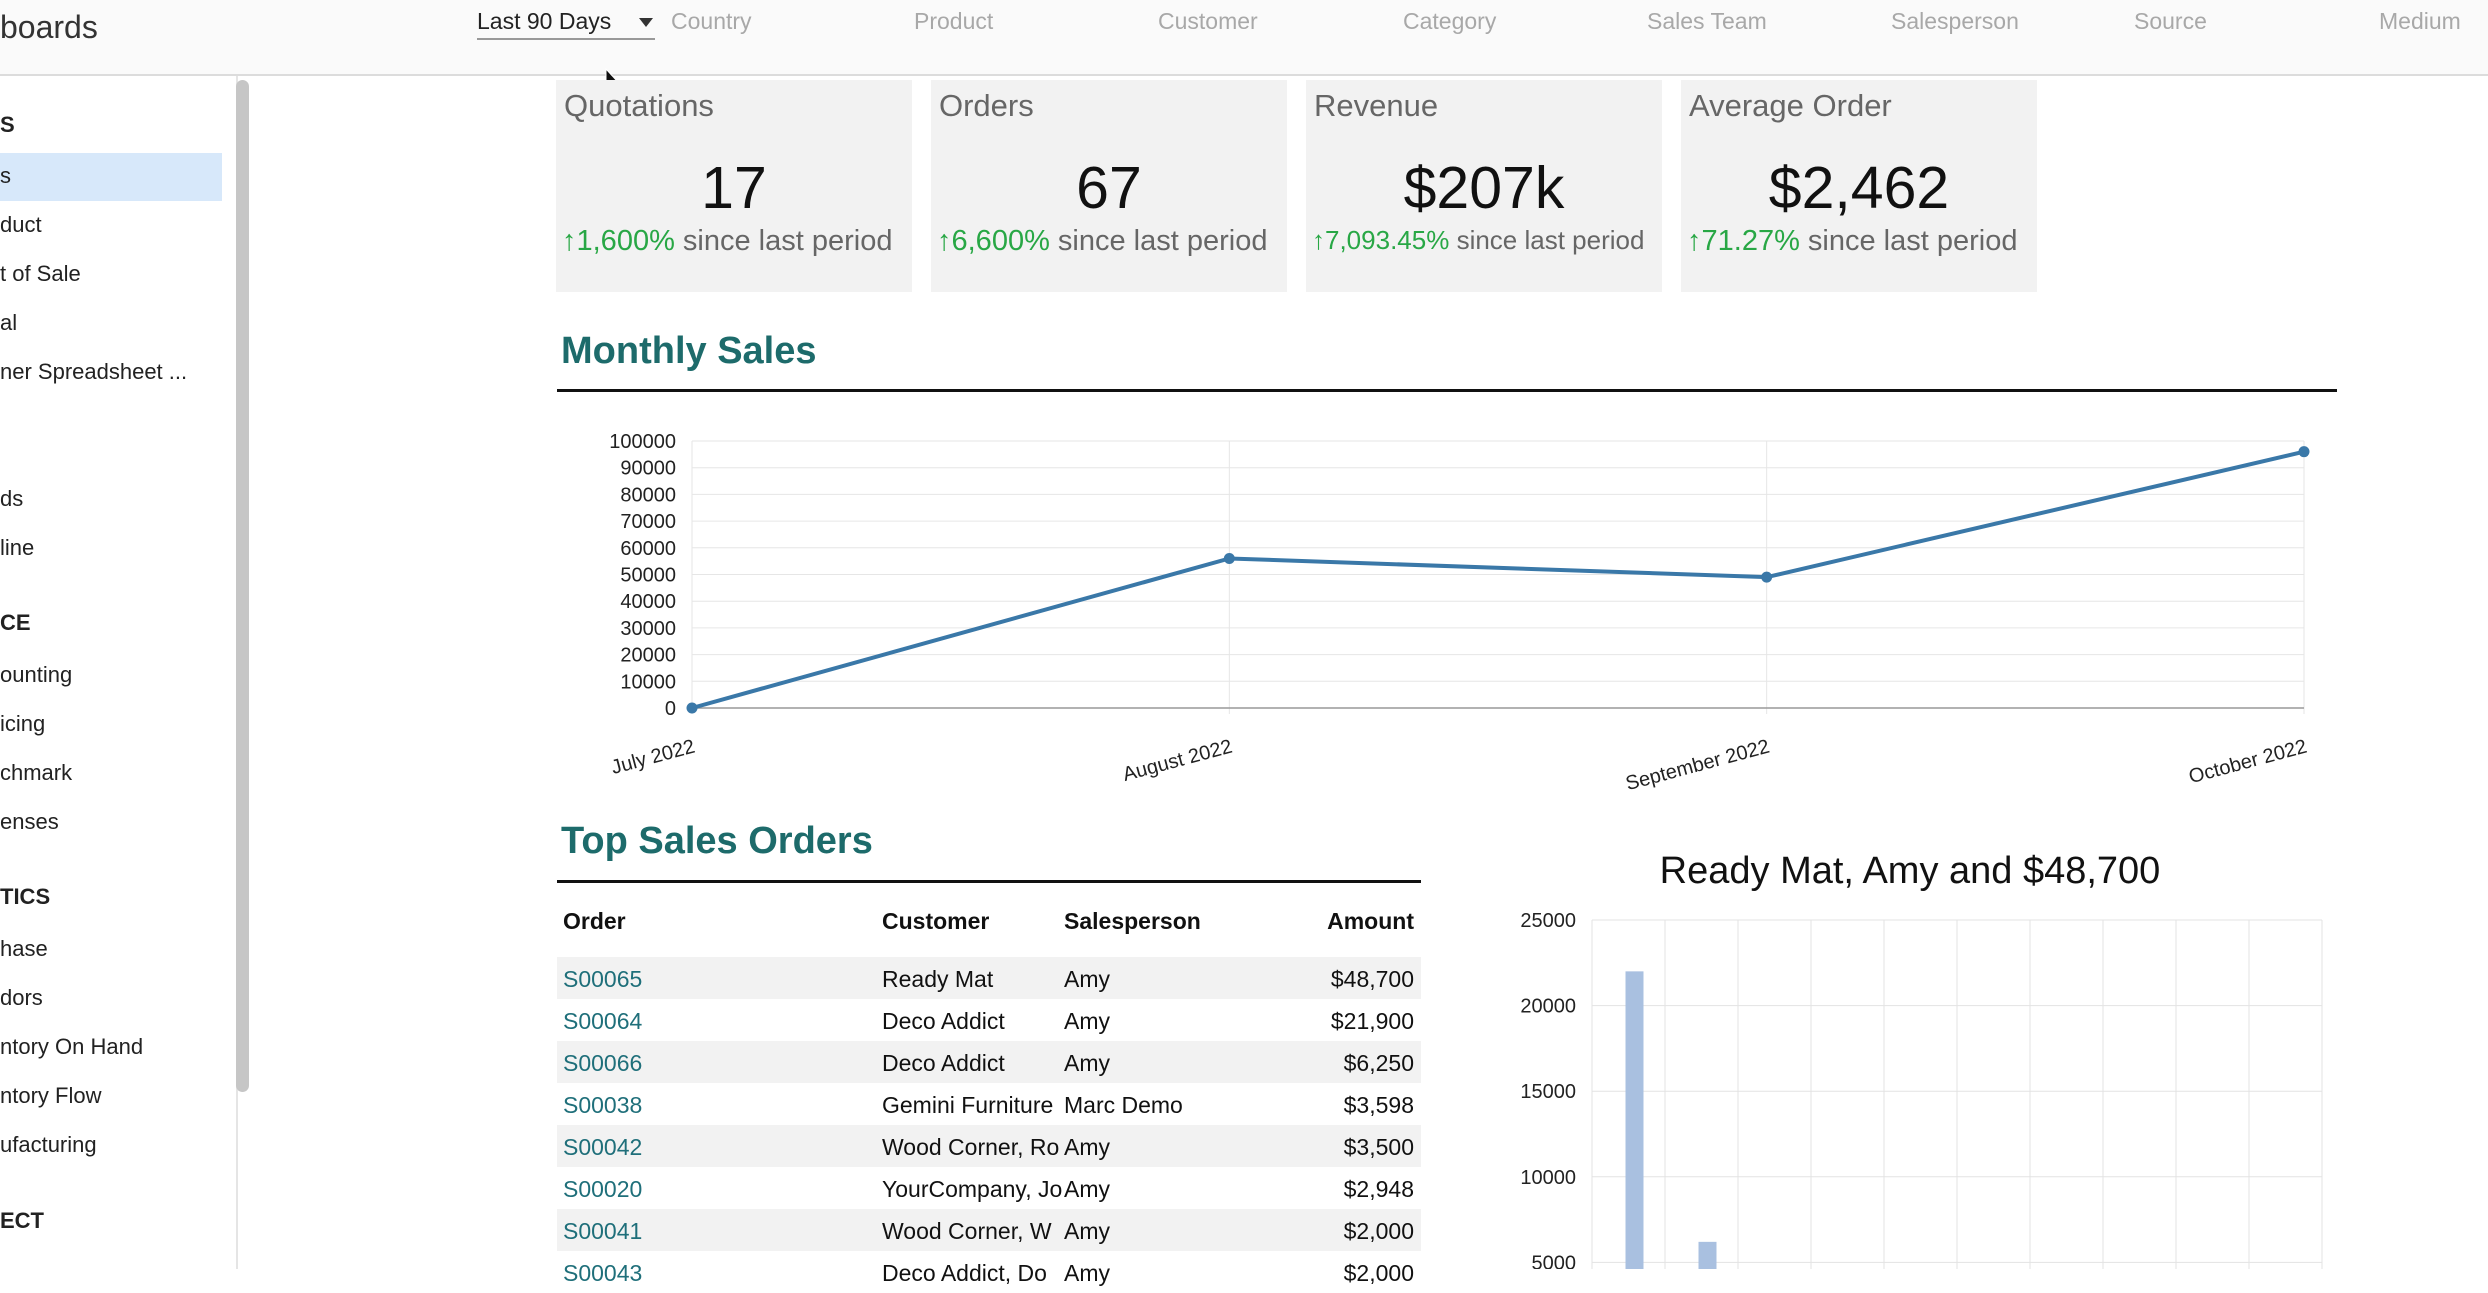 The height and width of the screenshot is (1293, 2488). I want to click on customer-cell: Wood Corner, W, so click(967, 1231).